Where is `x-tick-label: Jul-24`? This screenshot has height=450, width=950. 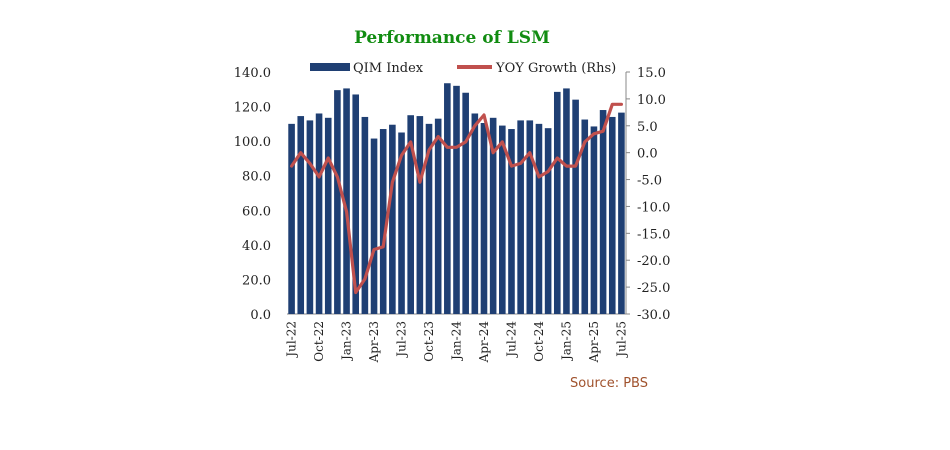 x-tick-label: Jul-24 is located at coordinates (512, 340).